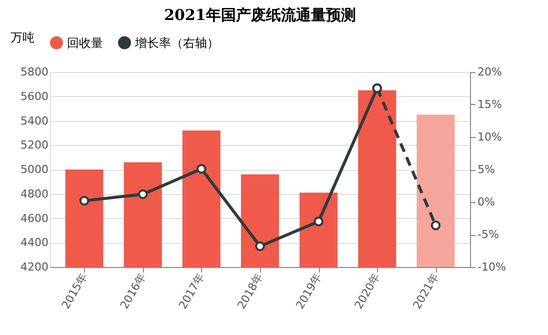  I want to click on y-tick-label: 5600, so click(34, 96).